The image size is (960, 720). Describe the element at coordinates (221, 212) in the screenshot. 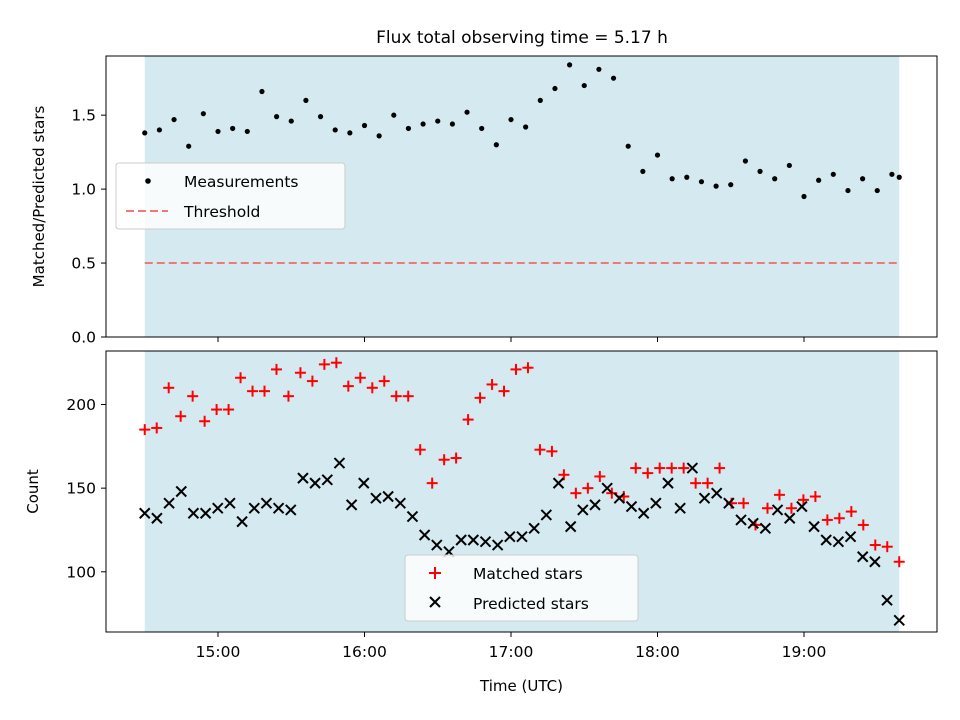

I see `legend-threshold-label: Threshold` at that location.